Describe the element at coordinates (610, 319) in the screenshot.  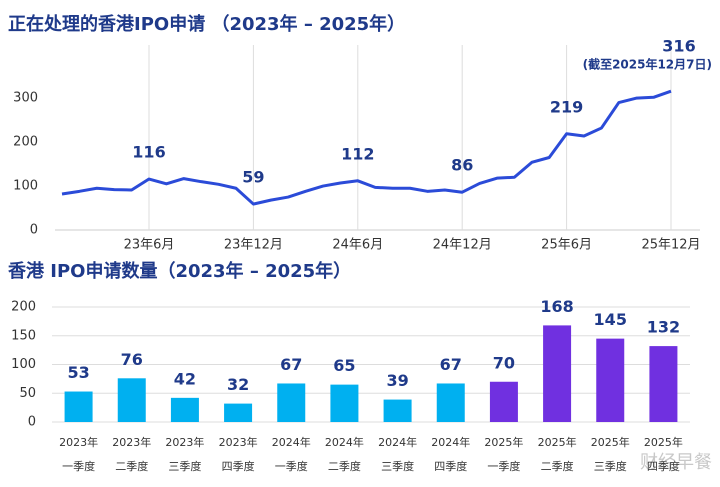
I see `value-label: 145` at that location.